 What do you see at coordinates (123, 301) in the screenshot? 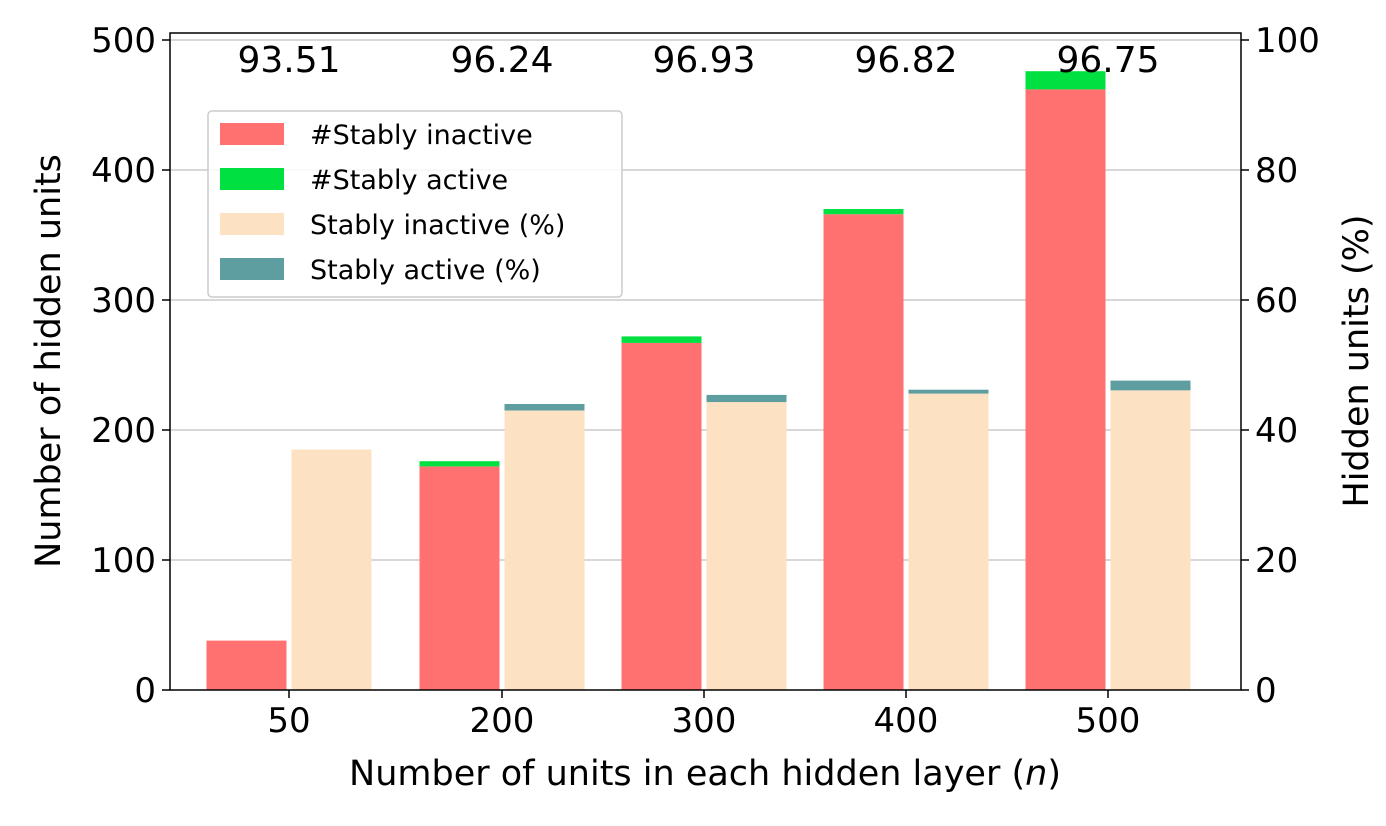
I see `y-tick-label-left: 300` at bounding box center [123, 301].